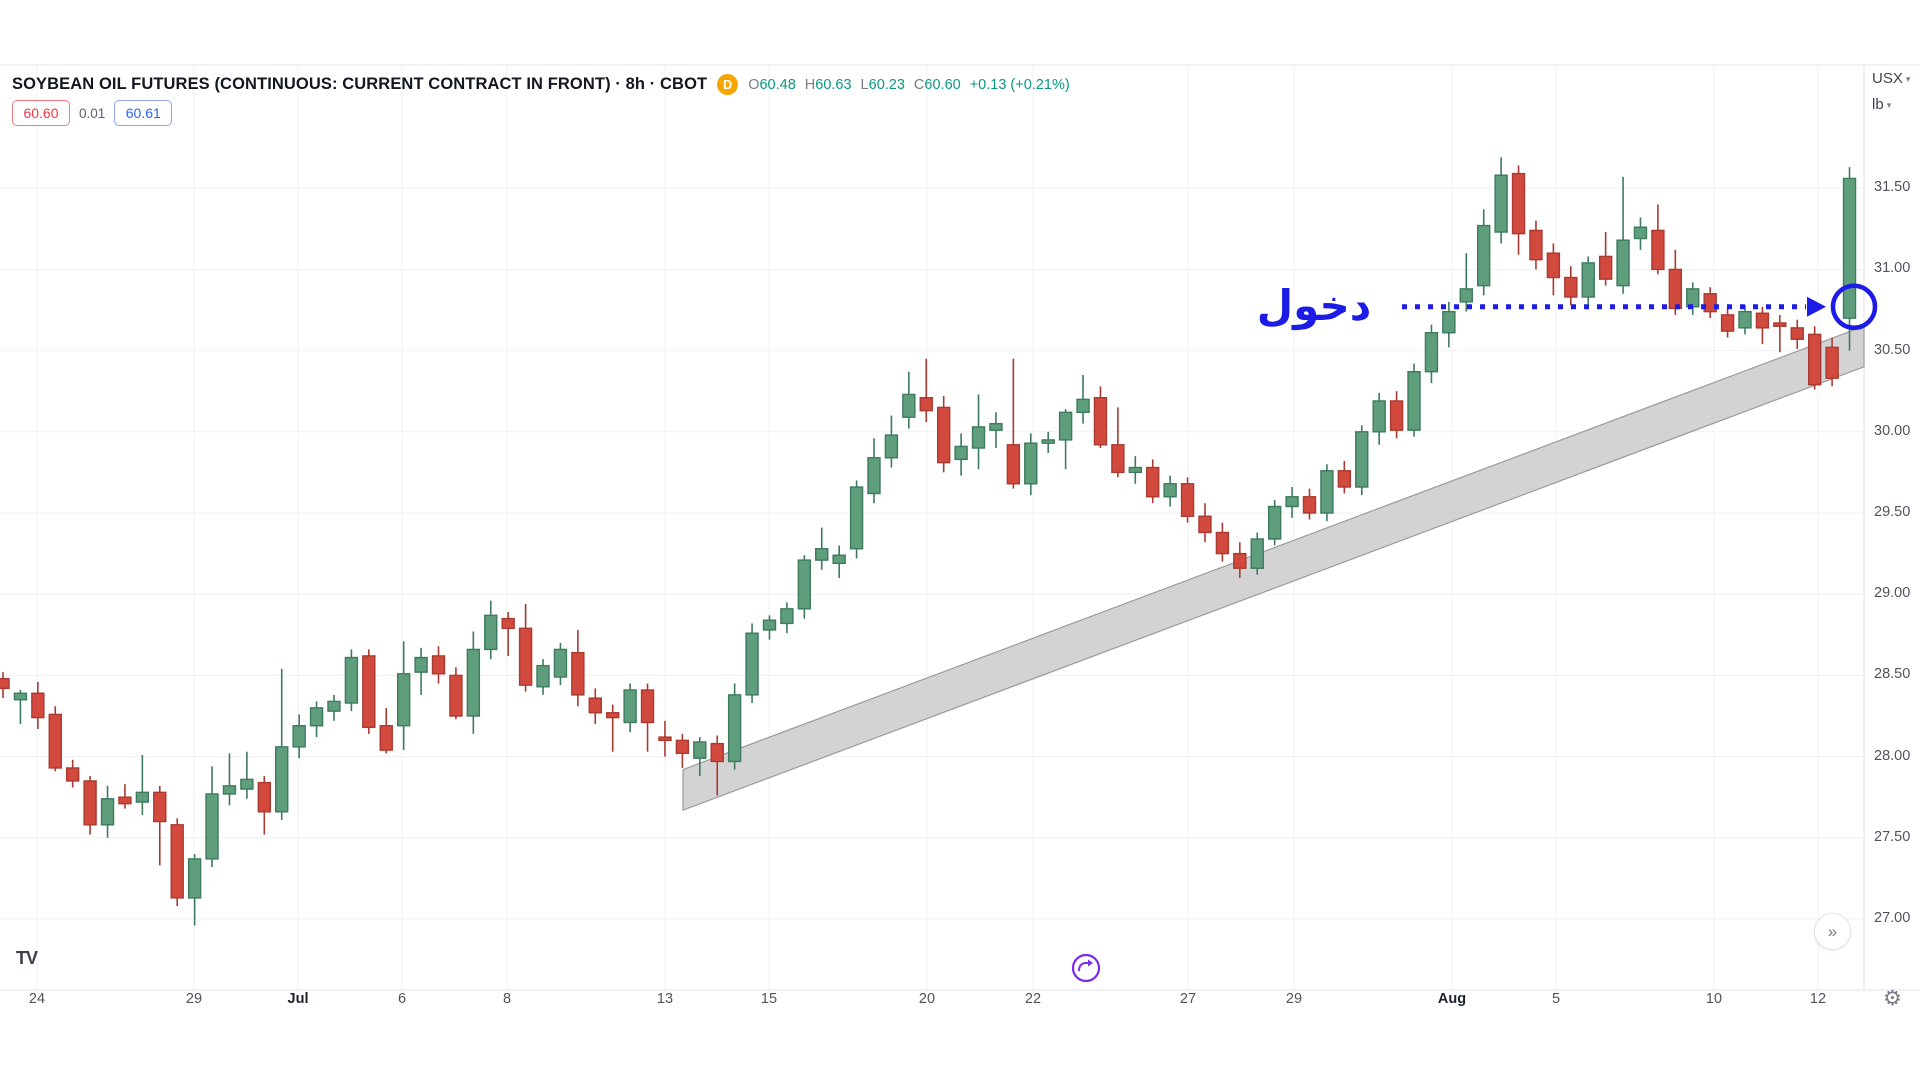 The image size is (1920, 1080). What do you see at coordinates (1892, 998) in the screenshot?
I see `timezone-settings-gear-icon: ⚙` at bounding box center [1892, 998].